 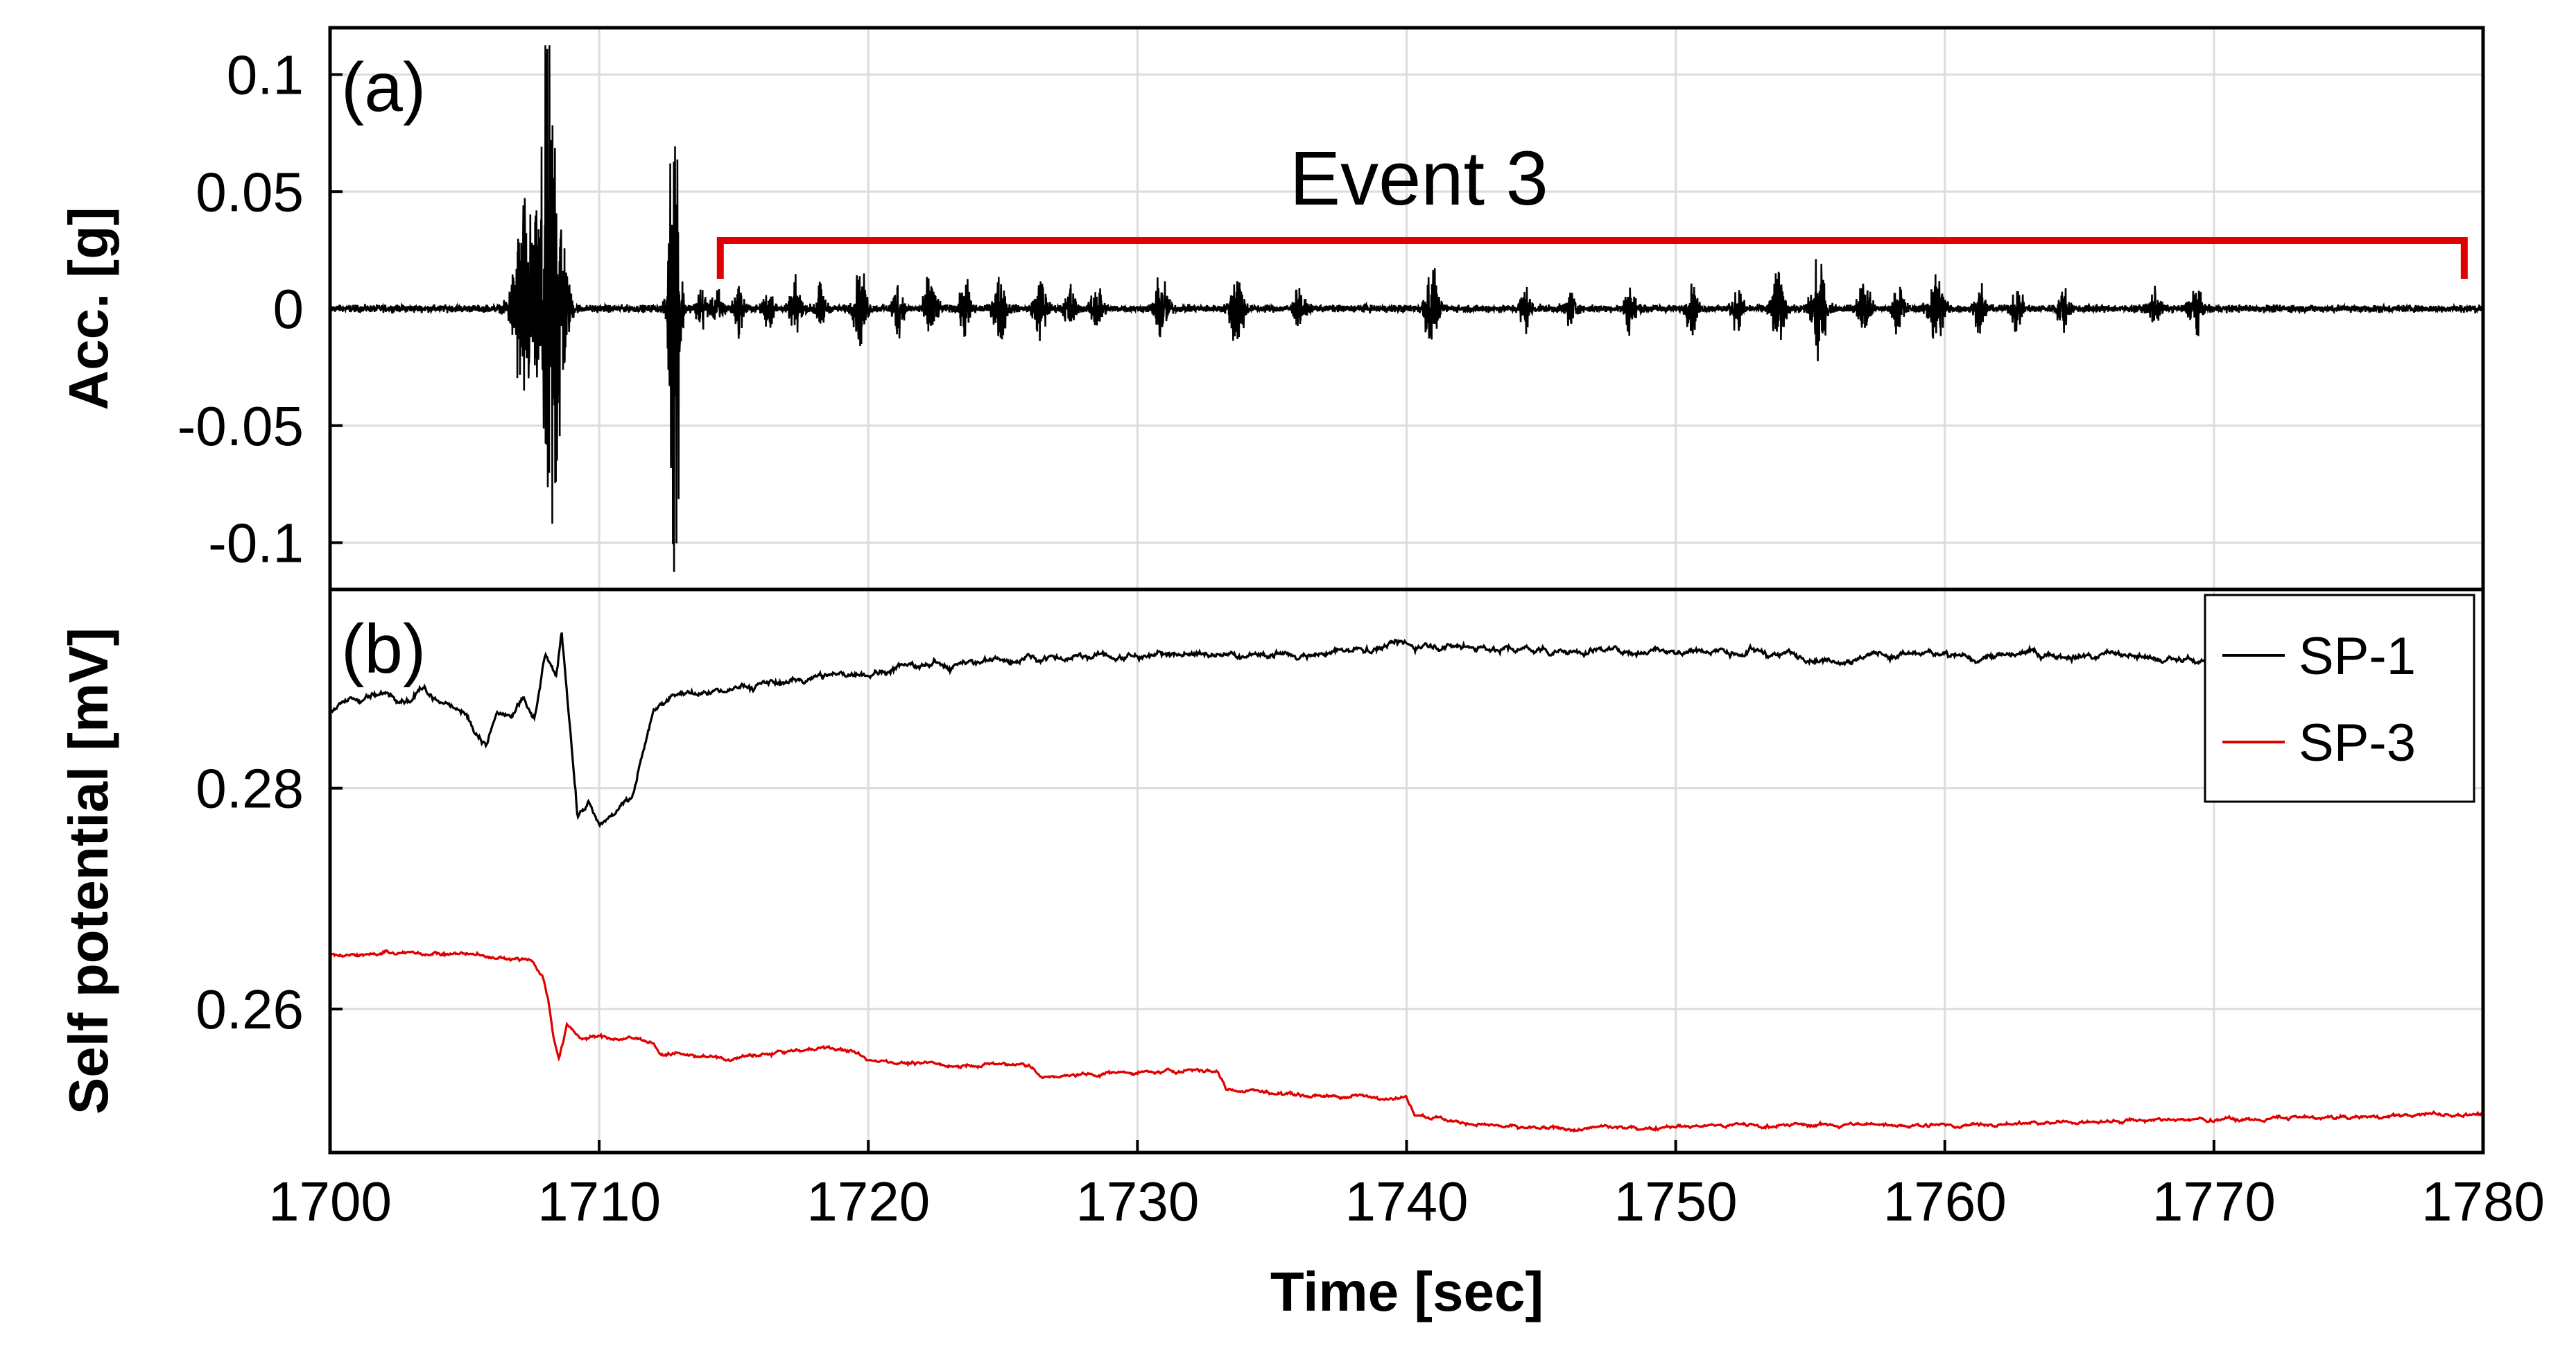 I want to click on x-tick-label: 1740, so click(x=1407, y=1201).